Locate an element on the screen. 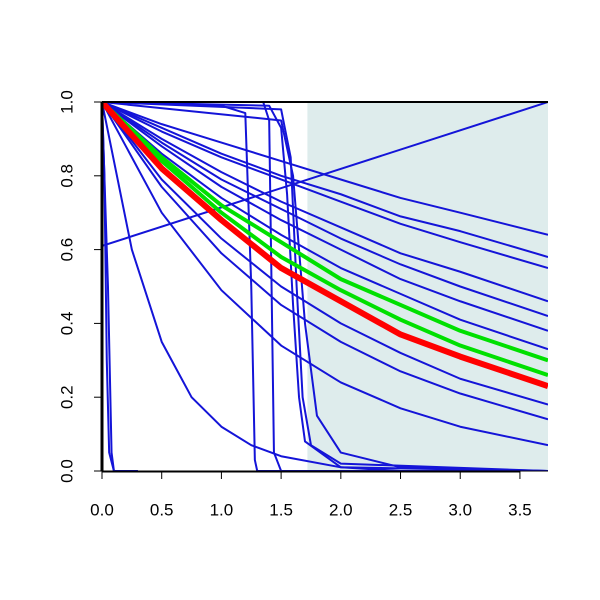  x-tick-label: 2.0 is located at coordinates (341, 509).